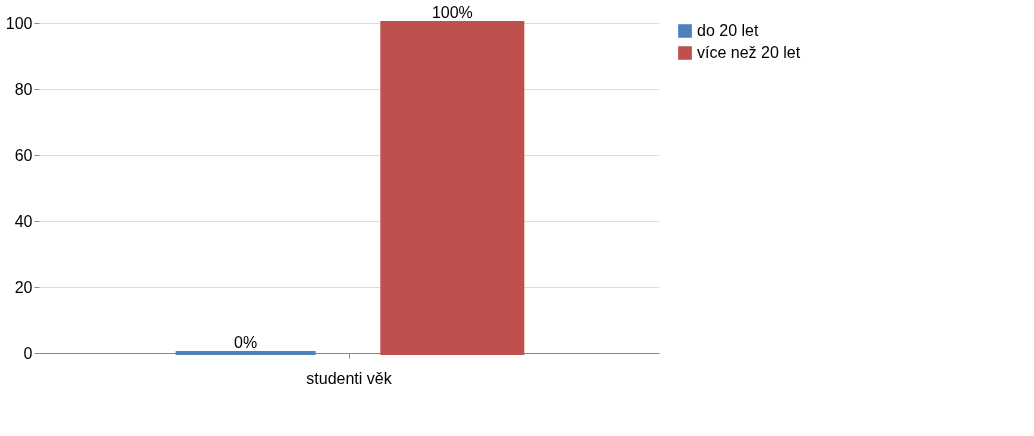  What do you see at coordinates (452, 12) in the screenshot?
I see `data-label: 100%` at bounding box center [452, 12].